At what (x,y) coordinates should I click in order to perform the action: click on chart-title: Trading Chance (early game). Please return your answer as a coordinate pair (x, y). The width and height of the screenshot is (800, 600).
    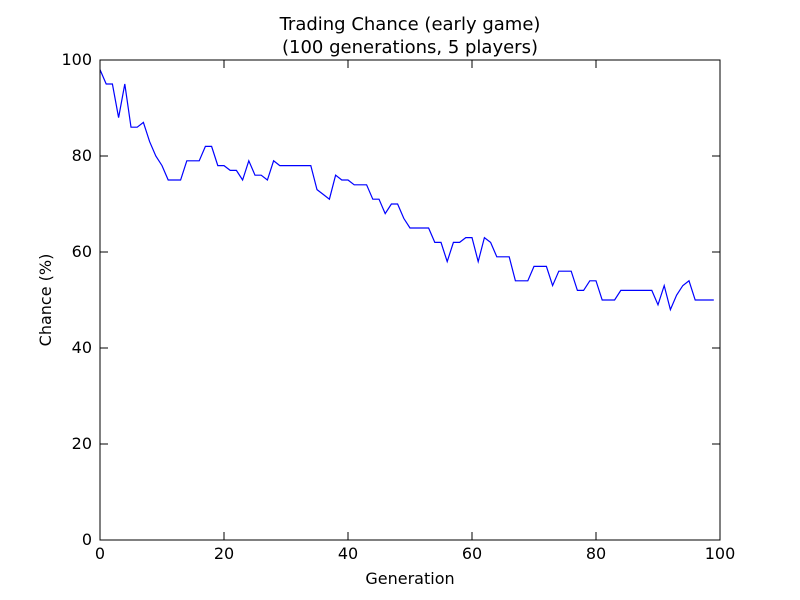
    Looking at the image, I should click on (410, 24).